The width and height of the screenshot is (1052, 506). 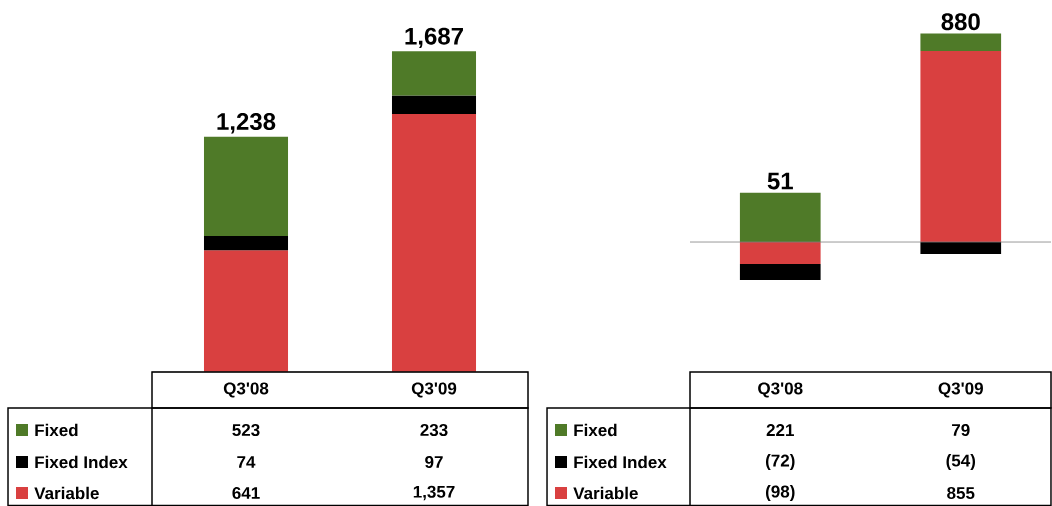 What do you see at coordinates (780, 181) in the screenshot?
I see `total-label: 51` at bounding box center [780, 181].